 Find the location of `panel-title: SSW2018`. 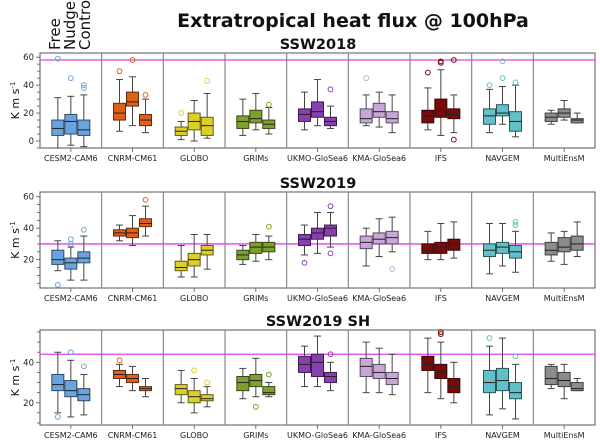

panel-title: SSW2018 is located at coordinates (318, 45).